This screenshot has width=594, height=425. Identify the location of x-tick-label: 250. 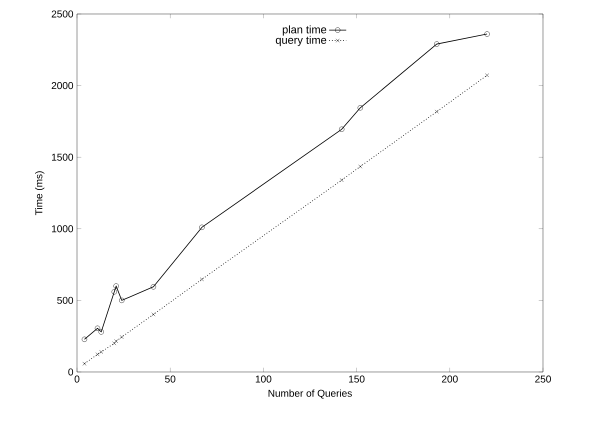
(543, 379).